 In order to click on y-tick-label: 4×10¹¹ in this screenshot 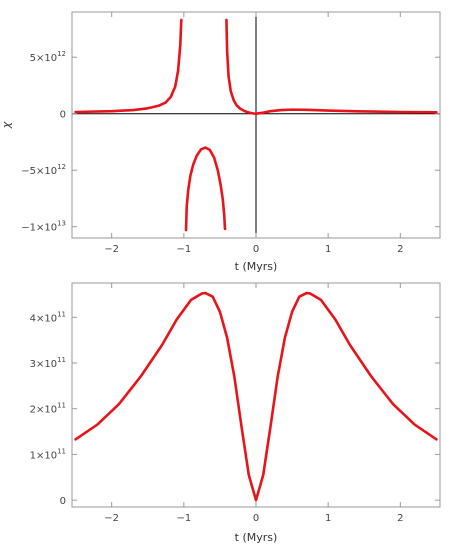, I will do `click(48, 317)`.